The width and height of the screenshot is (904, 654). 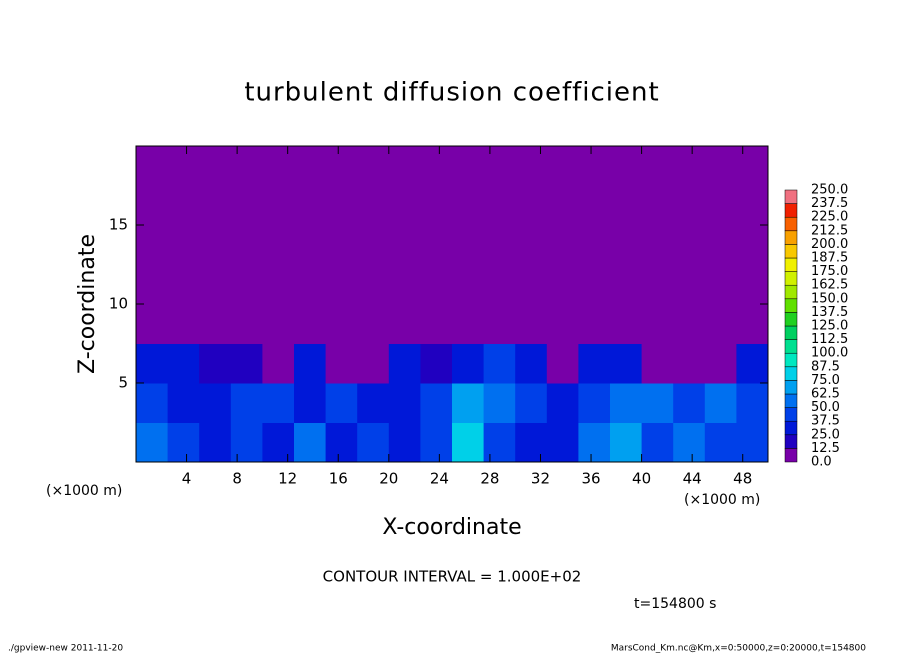 I want to click on y-axis-label: Z-coordinate, so click(x=87, y=304).